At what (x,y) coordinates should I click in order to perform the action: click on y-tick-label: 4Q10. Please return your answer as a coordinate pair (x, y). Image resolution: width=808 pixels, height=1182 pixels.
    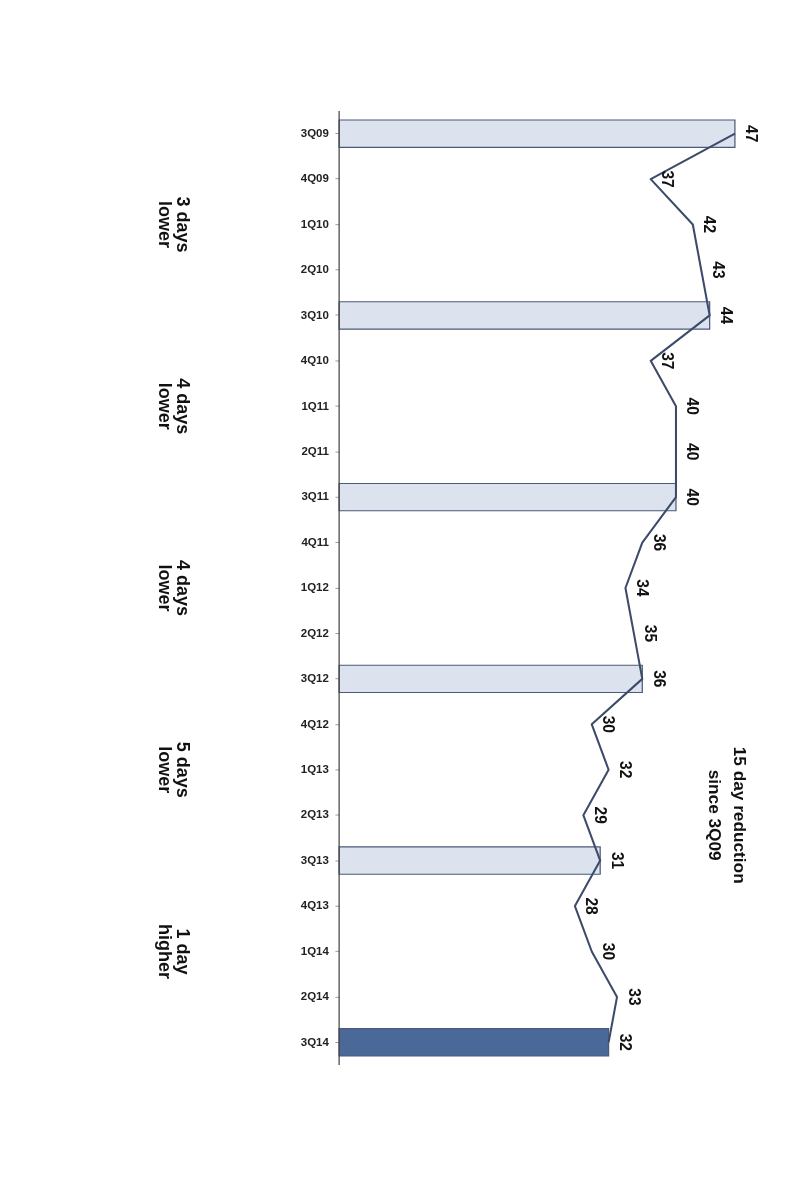
    Looking at the image, I should click on (314, 360).